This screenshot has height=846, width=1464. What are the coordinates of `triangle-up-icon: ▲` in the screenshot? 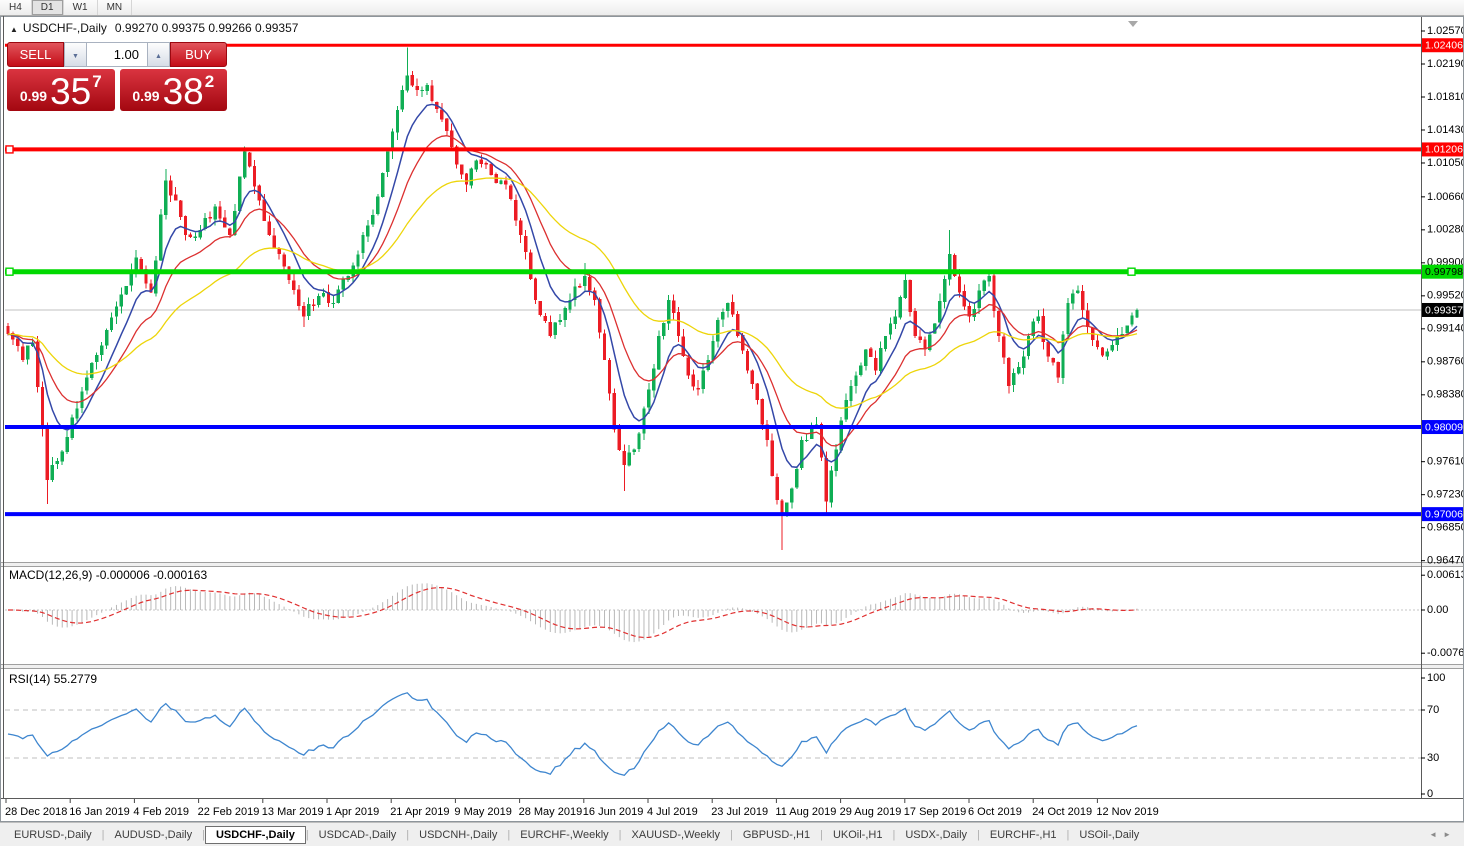 It's located at (158, 56).